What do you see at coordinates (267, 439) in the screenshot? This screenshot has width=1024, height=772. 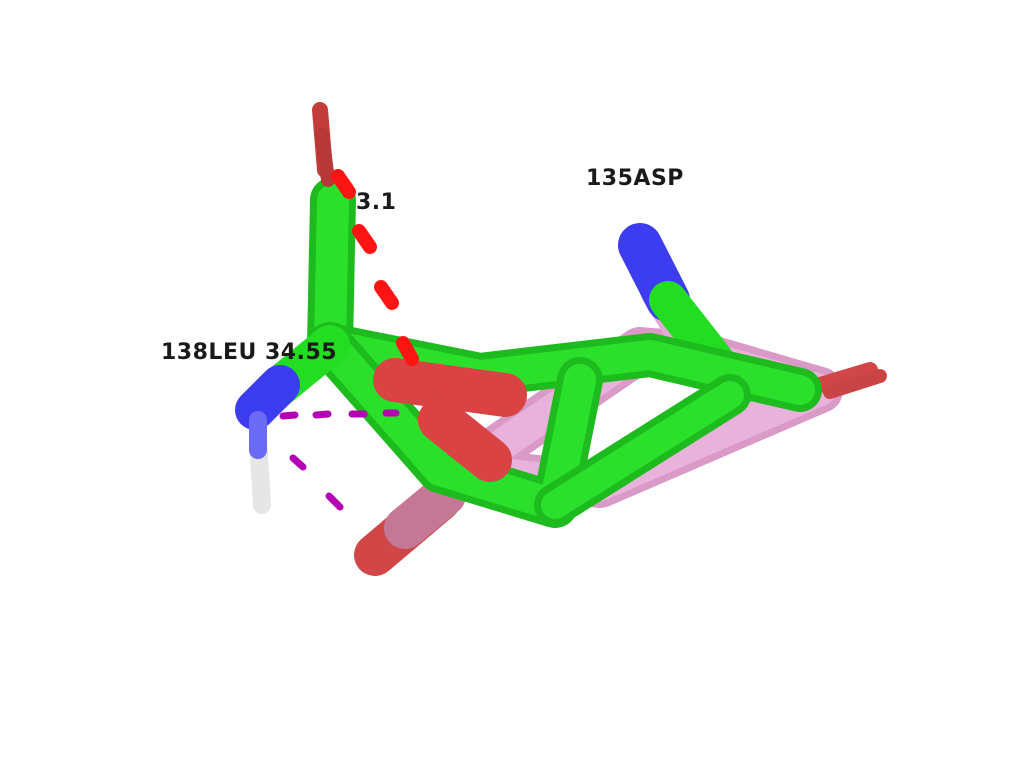 I see `nitrogen-left` at bounding box center [267, 439].